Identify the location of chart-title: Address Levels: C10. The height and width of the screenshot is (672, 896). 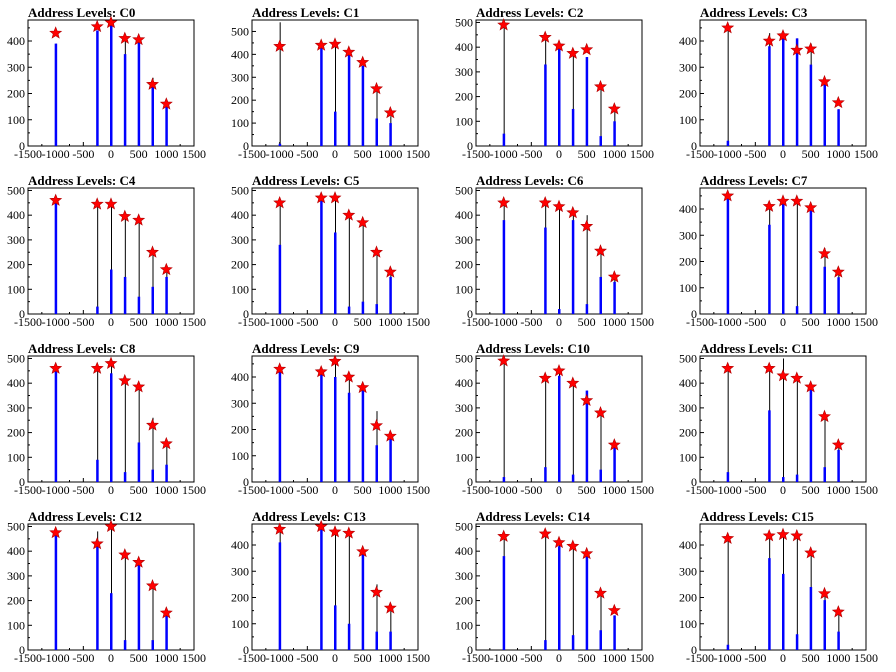
(533, 348).